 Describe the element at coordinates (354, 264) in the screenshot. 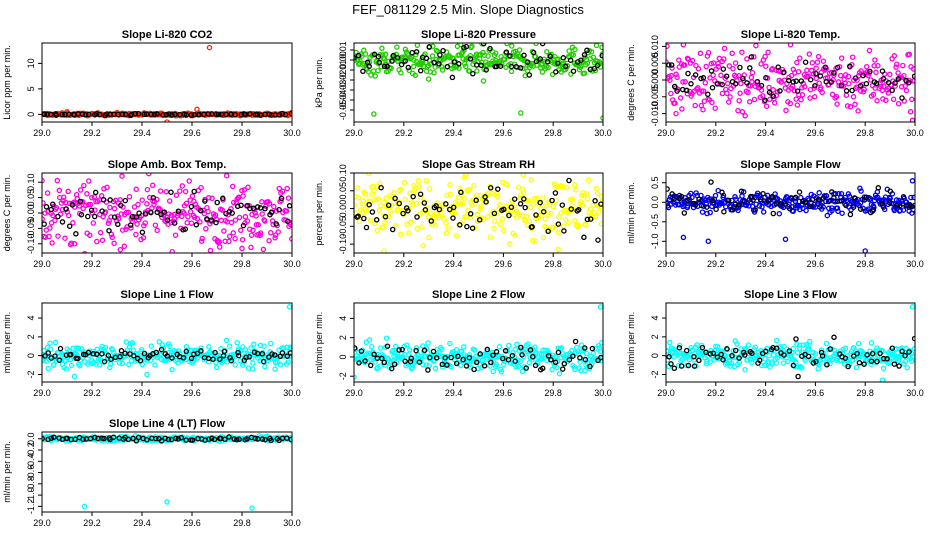

I see `x-tick-label: 29.0` at that location.